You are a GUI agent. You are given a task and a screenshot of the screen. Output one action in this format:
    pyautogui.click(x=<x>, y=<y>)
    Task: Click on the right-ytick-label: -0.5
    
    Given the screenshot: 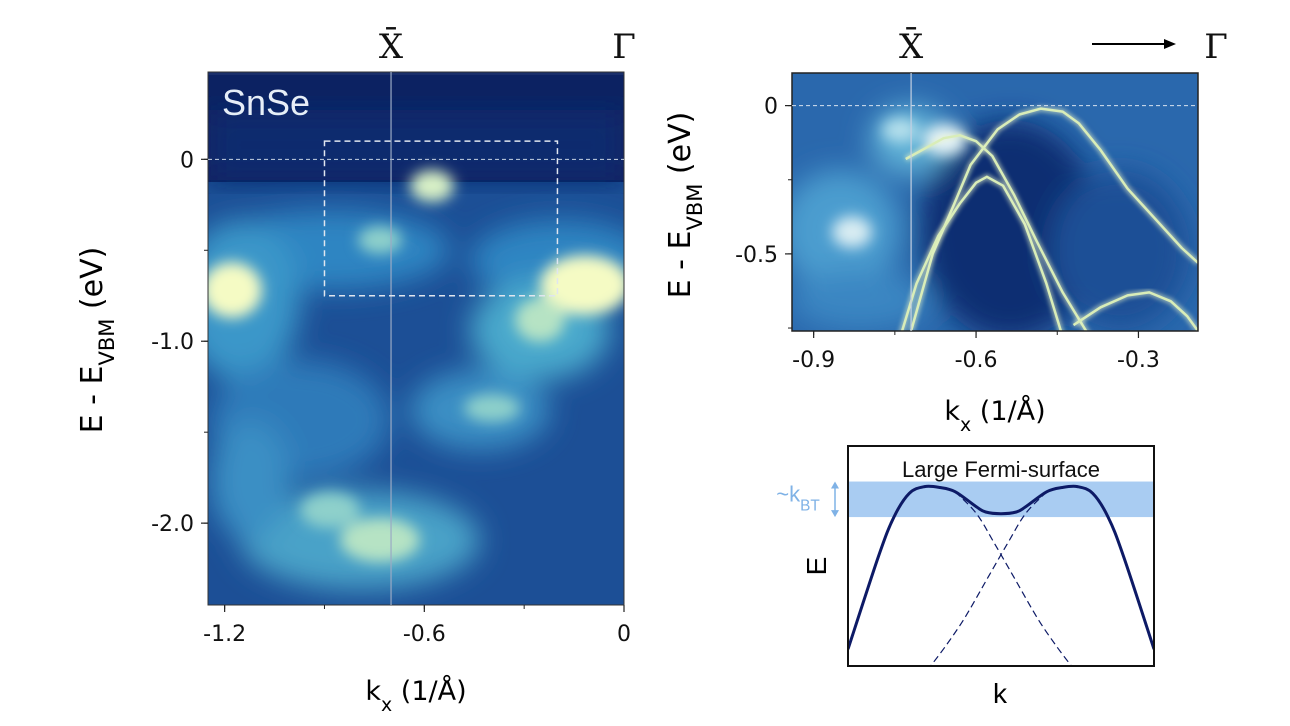 What is the action you would take?
    pyautogui.click(x=756, y=255)
    